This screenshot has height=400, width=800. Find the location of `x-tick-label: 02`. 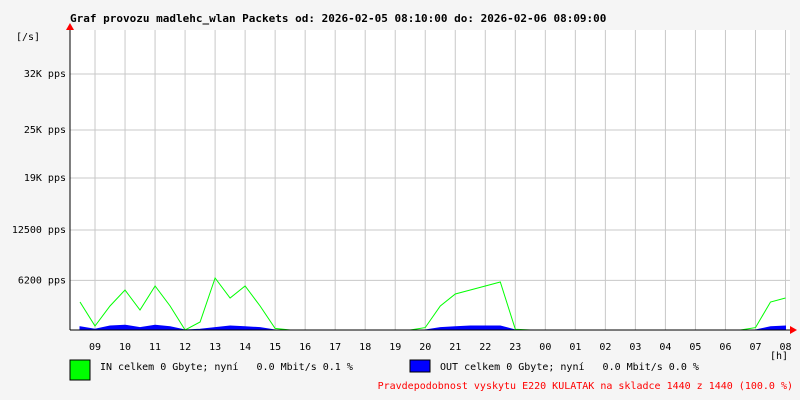

x-tick-label: 02 is located at coordinates (605, 347).